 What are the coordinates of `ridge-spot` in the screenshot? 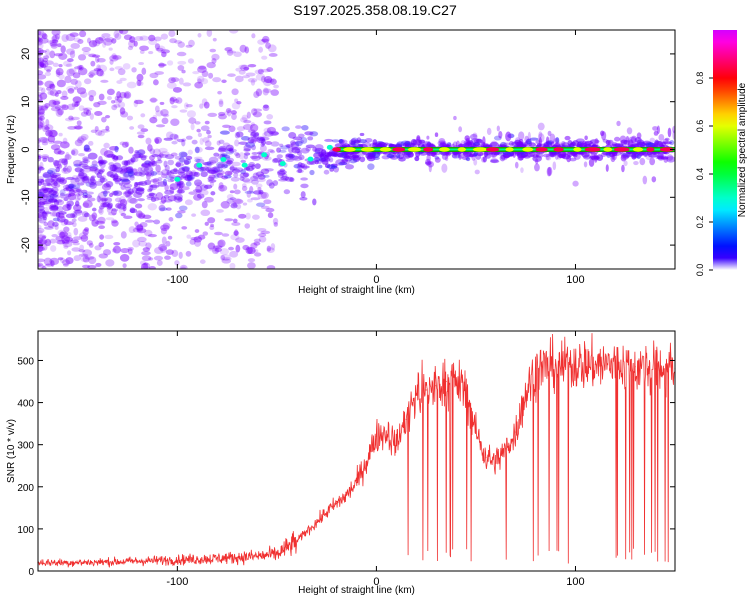 It's located at (199, 165).